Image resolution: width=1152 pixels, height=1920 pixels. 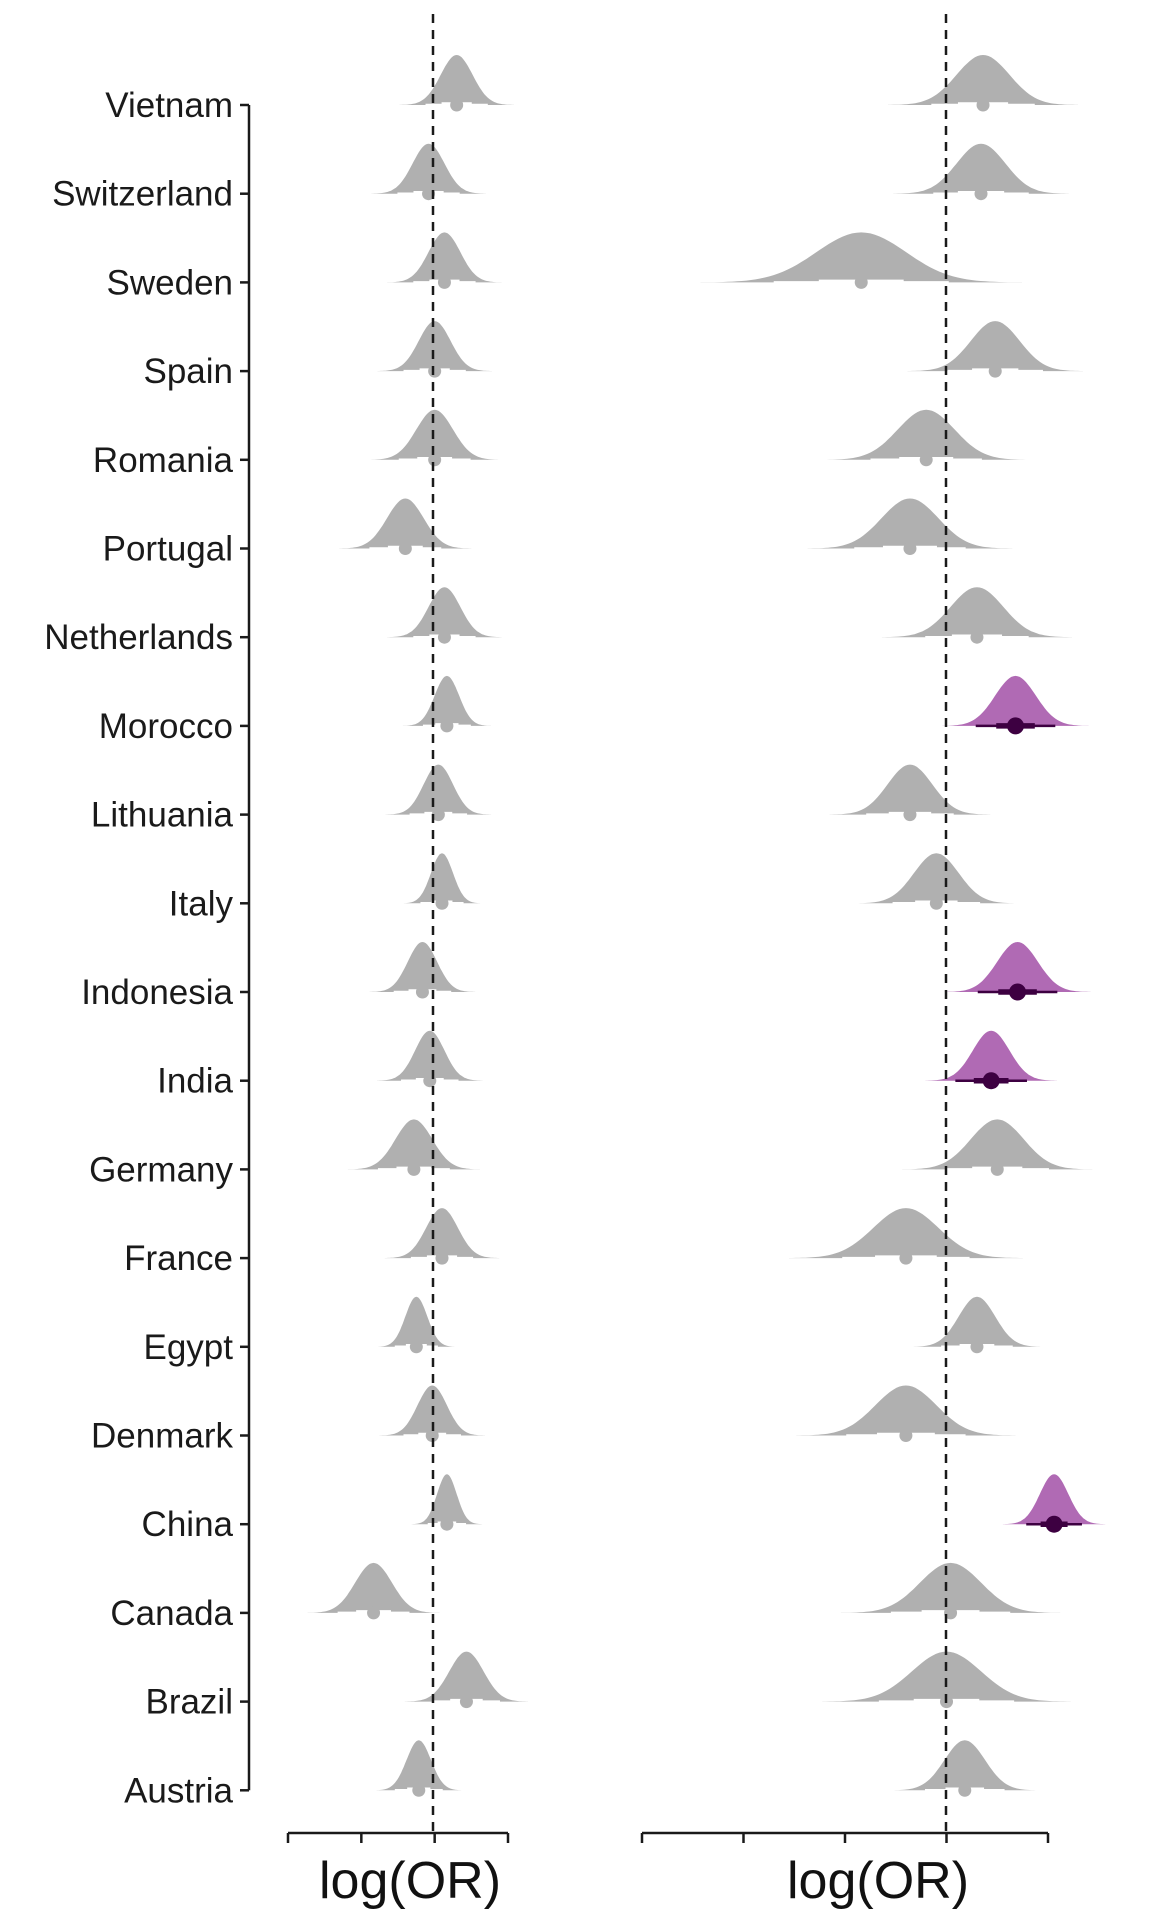 What do you see at coordinates (161, 1169) in the screenshot?
I see `country-label: Germany` at bounding box center [161, 1169].